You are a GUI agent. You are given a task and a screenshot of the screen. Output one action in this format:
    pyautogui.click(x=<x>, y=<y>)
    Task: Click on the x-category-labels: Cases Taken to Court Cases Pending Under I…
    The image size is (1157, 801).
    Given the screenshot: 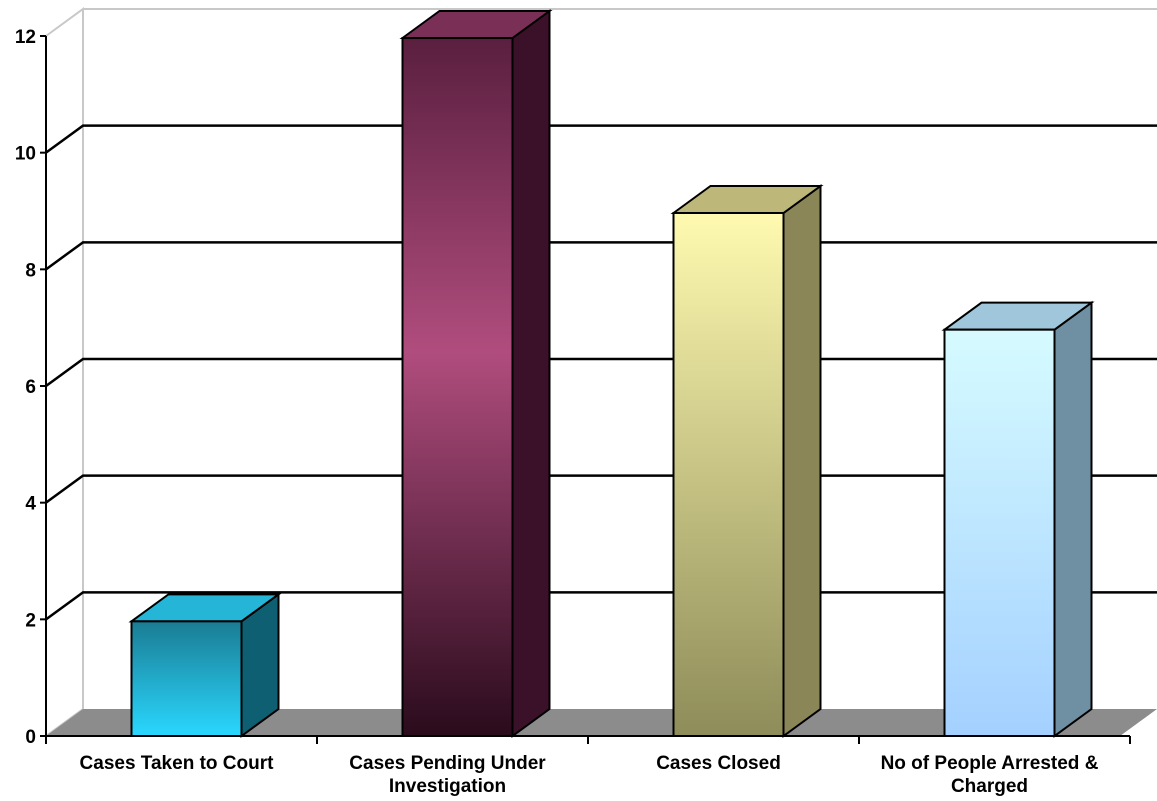 What is the action you would take?
    pyautogui.click(x=589, y=775)
    